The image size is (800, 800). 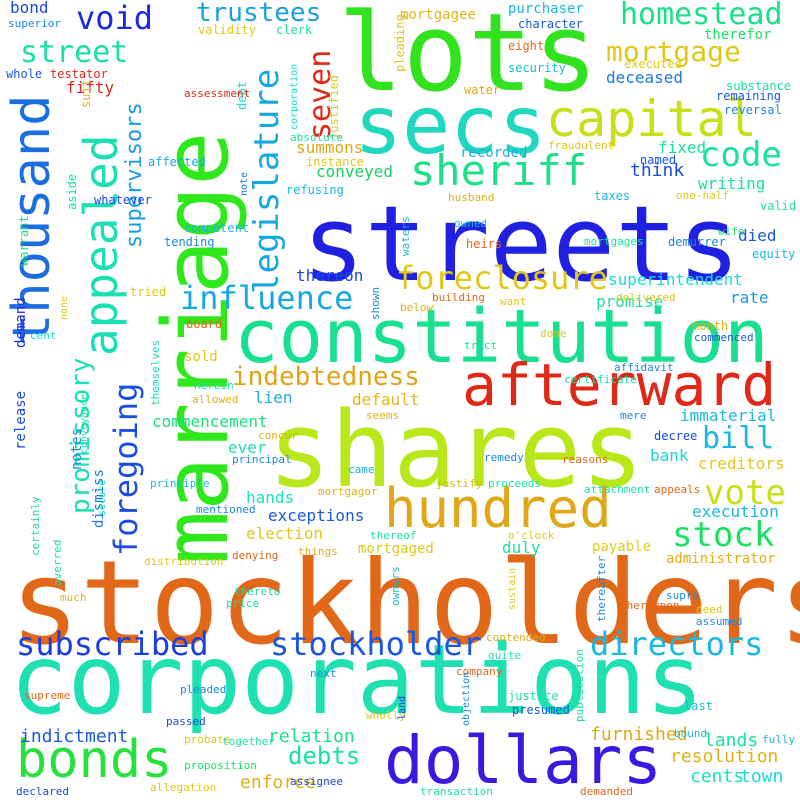 I want to click on word: wholly, so click(x=386, y=715).